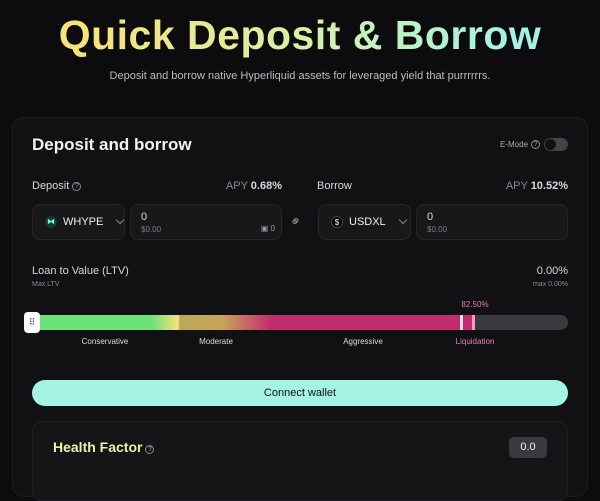 The height and width of the screenshot is (501, 600). What do you see at coordinates (83, 222) in the screenshot?
I see `token-name: WHYPE` at bounding box center [83, 222].